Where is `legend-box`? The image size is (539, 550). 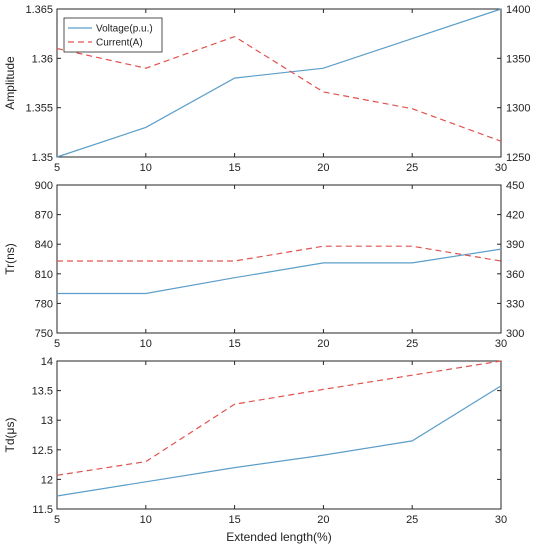
legend-box is located at coordinates (113, 35).